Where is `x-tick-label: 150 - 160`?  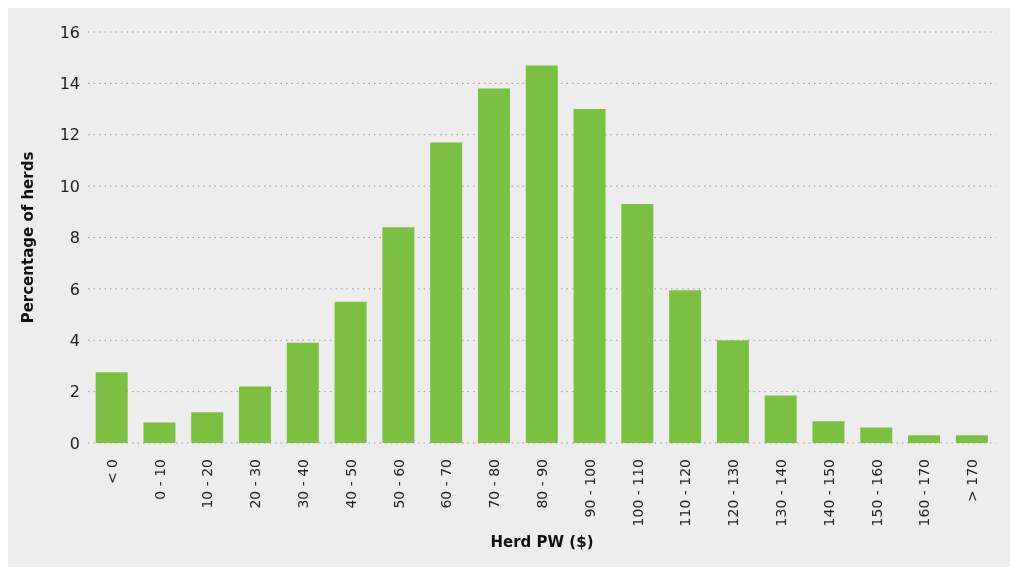
x-tick-label: 150 - 160 is located at coordinates (876, 493).